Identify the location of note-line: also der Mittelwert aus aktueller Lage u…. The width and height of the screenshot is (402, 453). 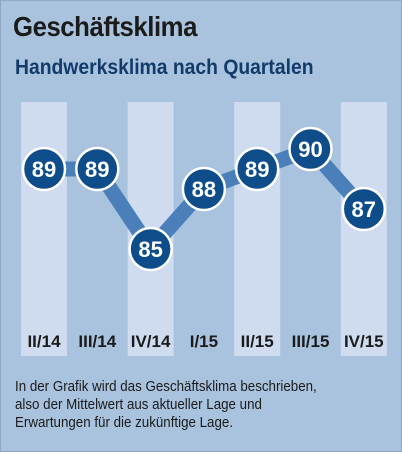
(138, 405).